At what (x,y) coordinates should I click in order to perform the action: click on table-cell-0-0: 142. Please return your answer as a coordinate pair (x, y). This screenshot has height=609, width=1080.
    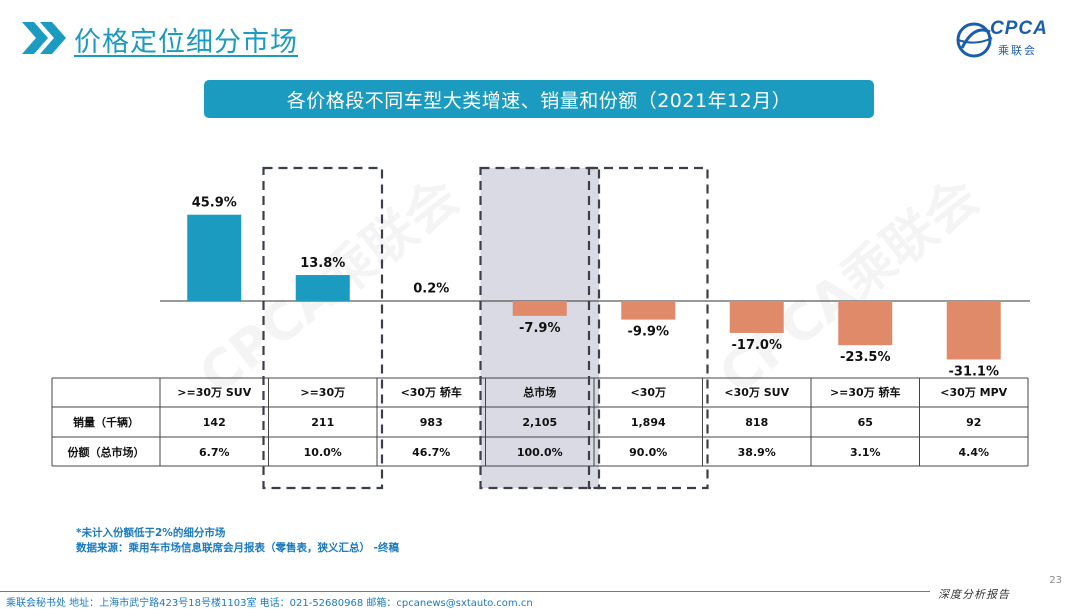
    Looking at the image, I should click on (214, 422).